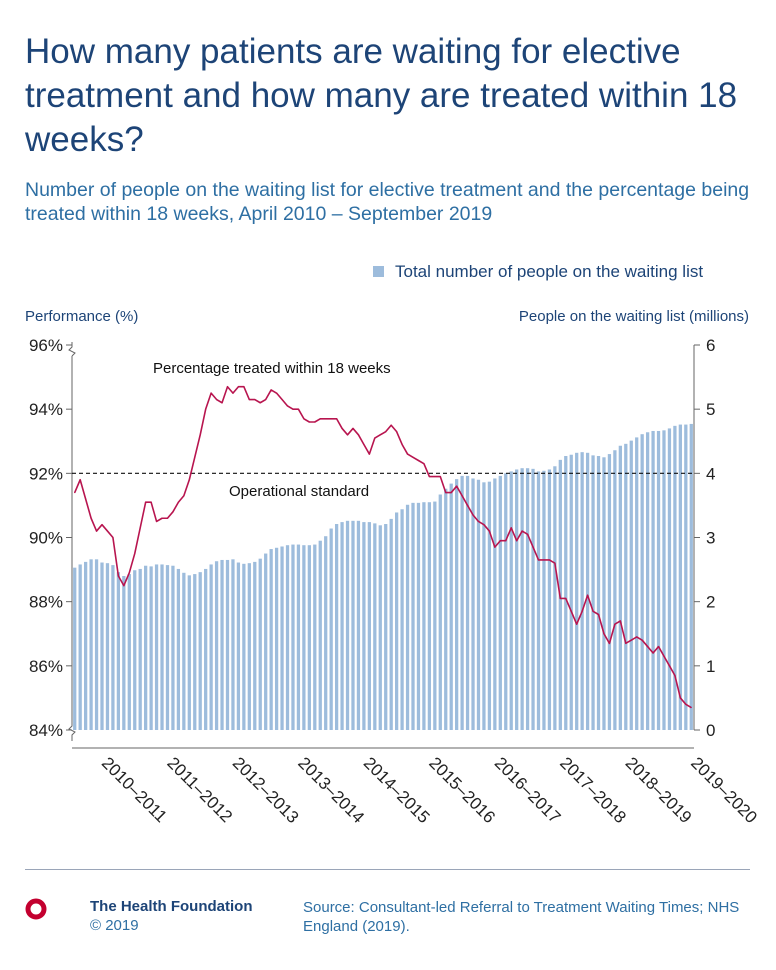  What do you see at coordinates (528, 790) in the screenshot?
I see `x-tick-label: 2016–2017` at bounding box center [528, 790].